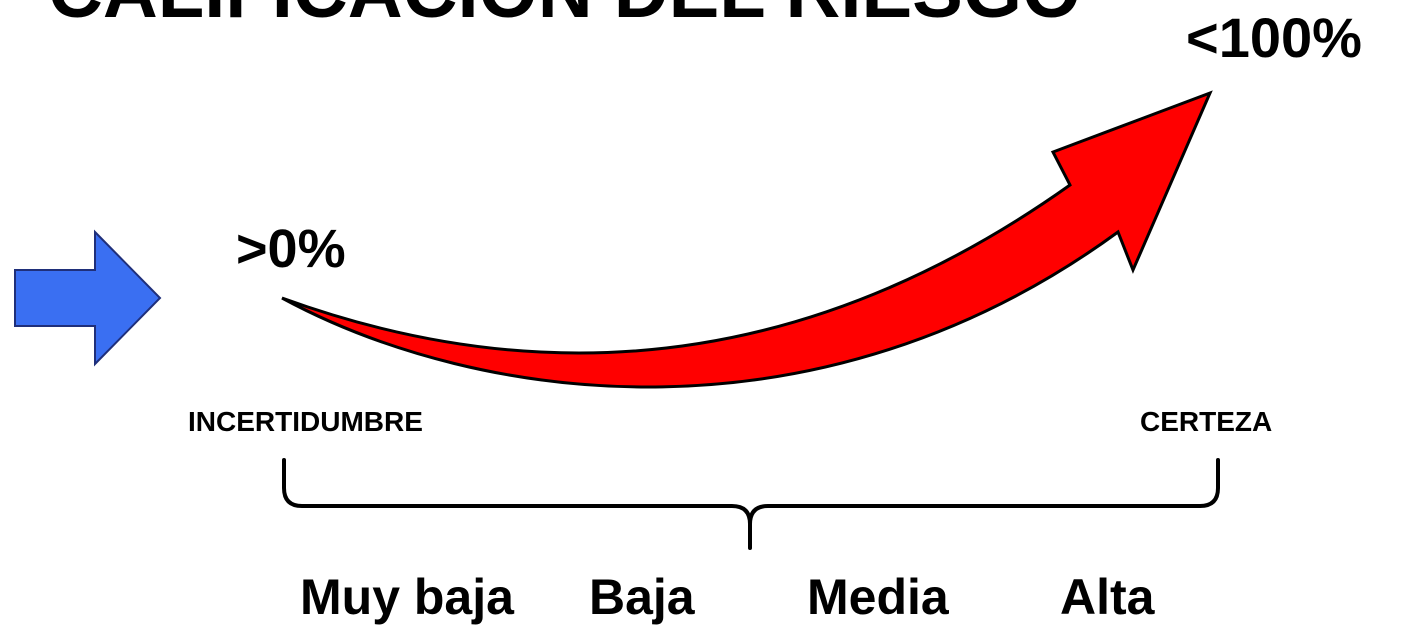 Image resolution: width=1407 pixels, height=634 pixels. What do you see at coordinates (1206, 421) in the screenshot?
I see `certainty-label: CERTEZA` at bounding box center [1206, 421].